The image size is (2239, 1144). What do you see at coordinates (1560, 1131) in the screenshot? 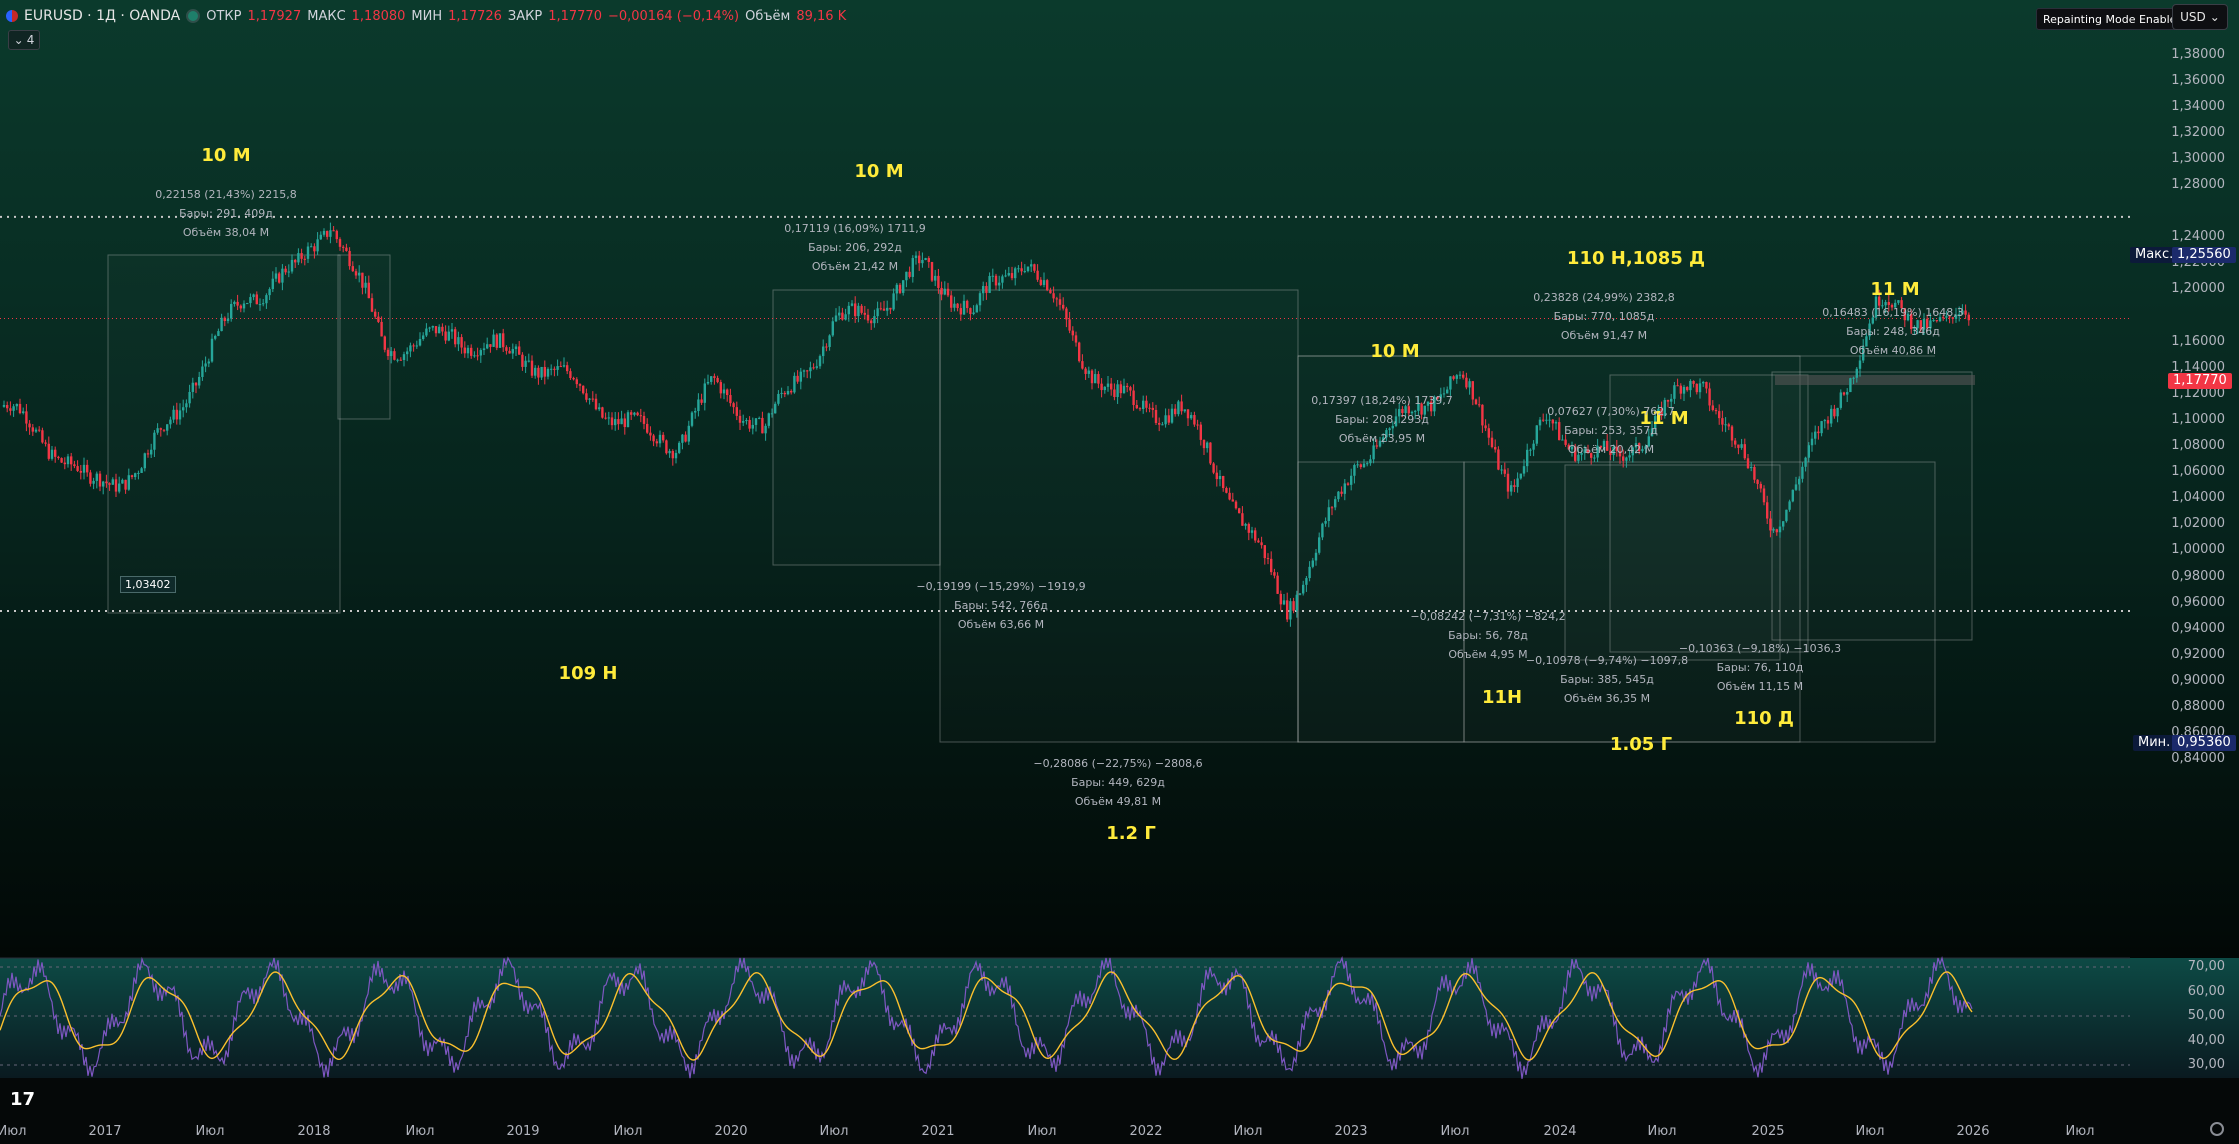
I see `time-axis-label: 2024` at bounding box center [1560, 1131].